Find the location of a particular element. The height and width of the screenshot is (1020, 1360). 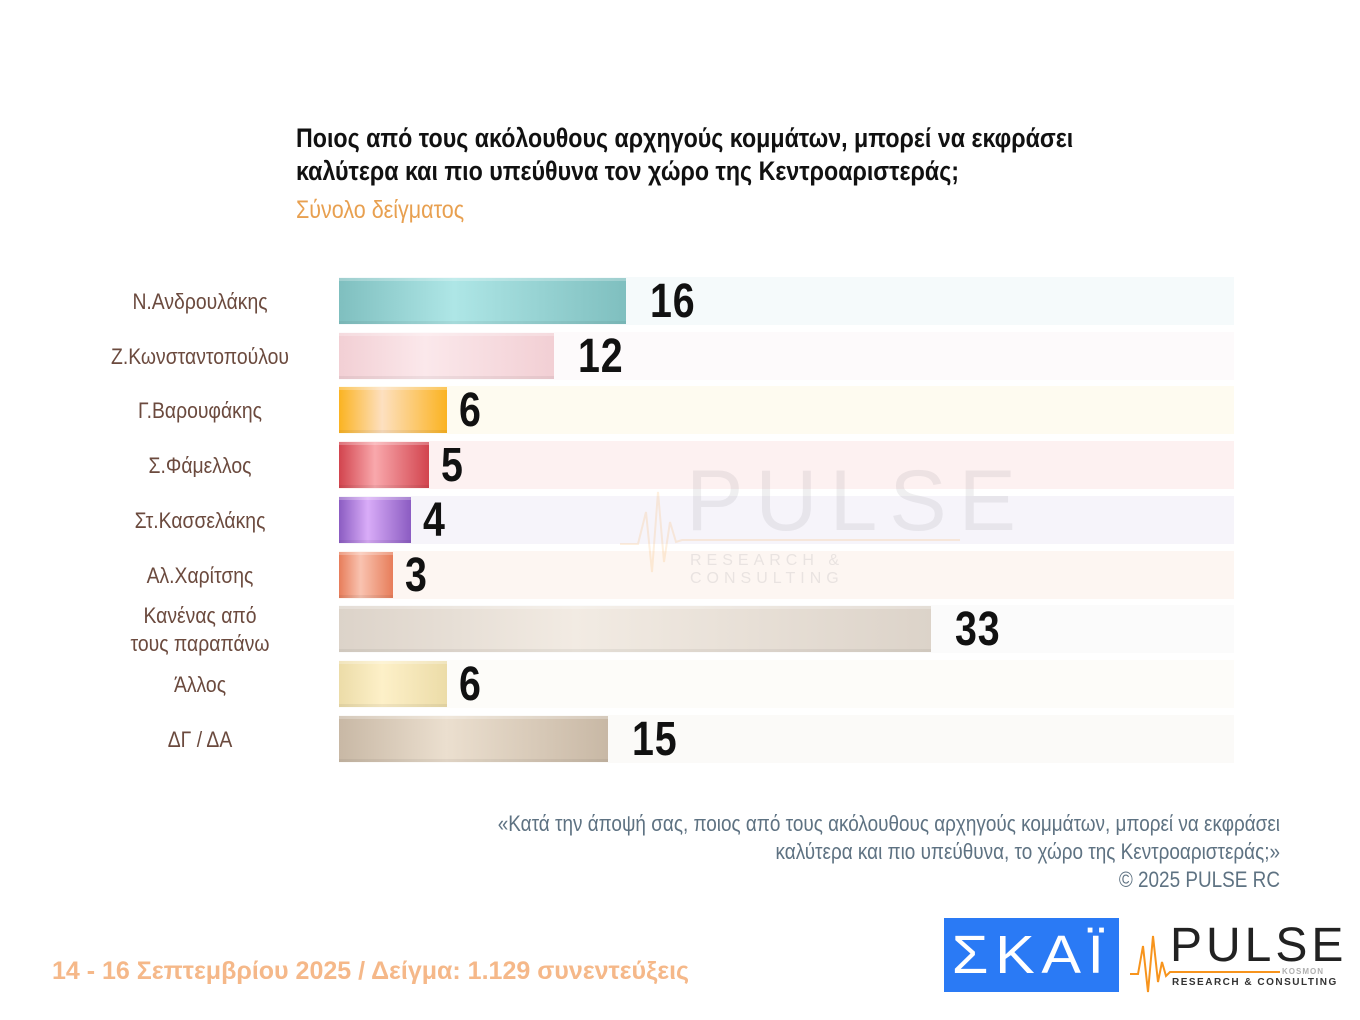

bar-value-label: 33 is located at coordinates (978, 629).